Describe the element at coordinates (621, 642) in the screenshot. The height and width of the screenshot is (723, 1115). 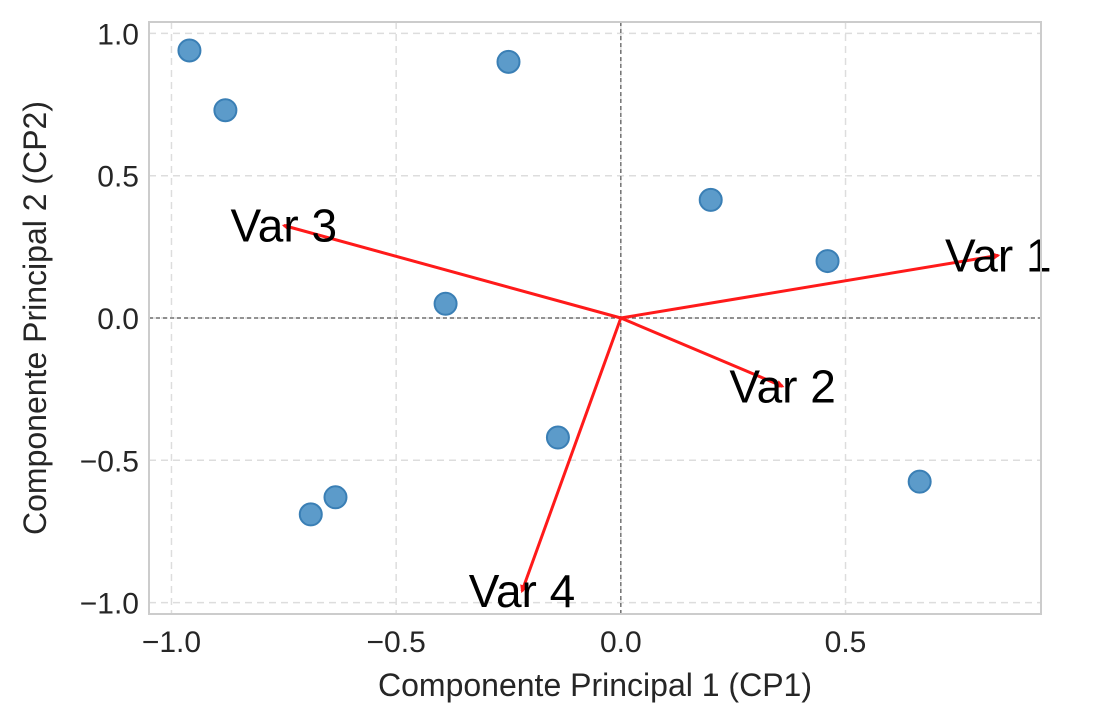
I see `x-tick-label: 0.0` at that location.